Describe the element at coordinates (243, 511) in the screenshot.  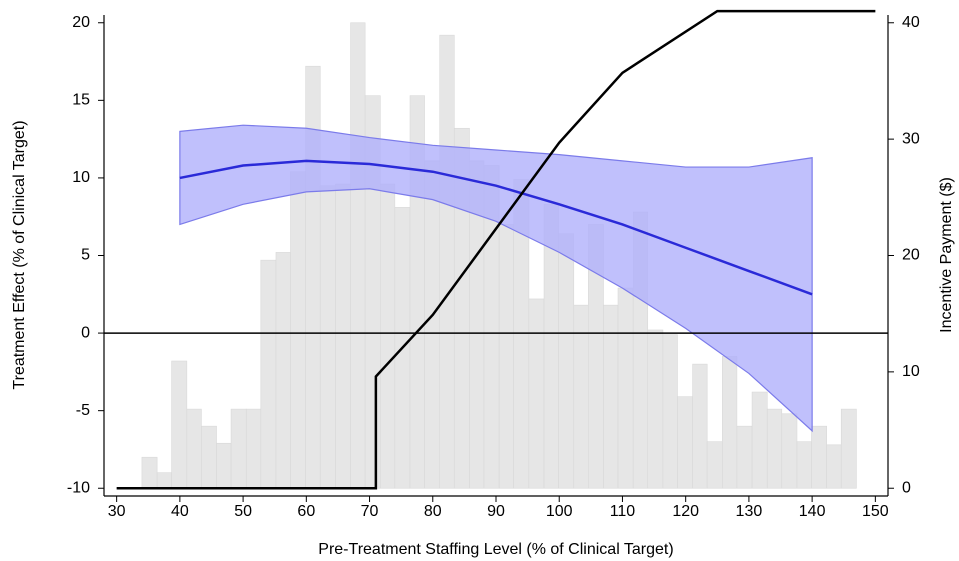
I see `x-tick-label: 50` at that location.